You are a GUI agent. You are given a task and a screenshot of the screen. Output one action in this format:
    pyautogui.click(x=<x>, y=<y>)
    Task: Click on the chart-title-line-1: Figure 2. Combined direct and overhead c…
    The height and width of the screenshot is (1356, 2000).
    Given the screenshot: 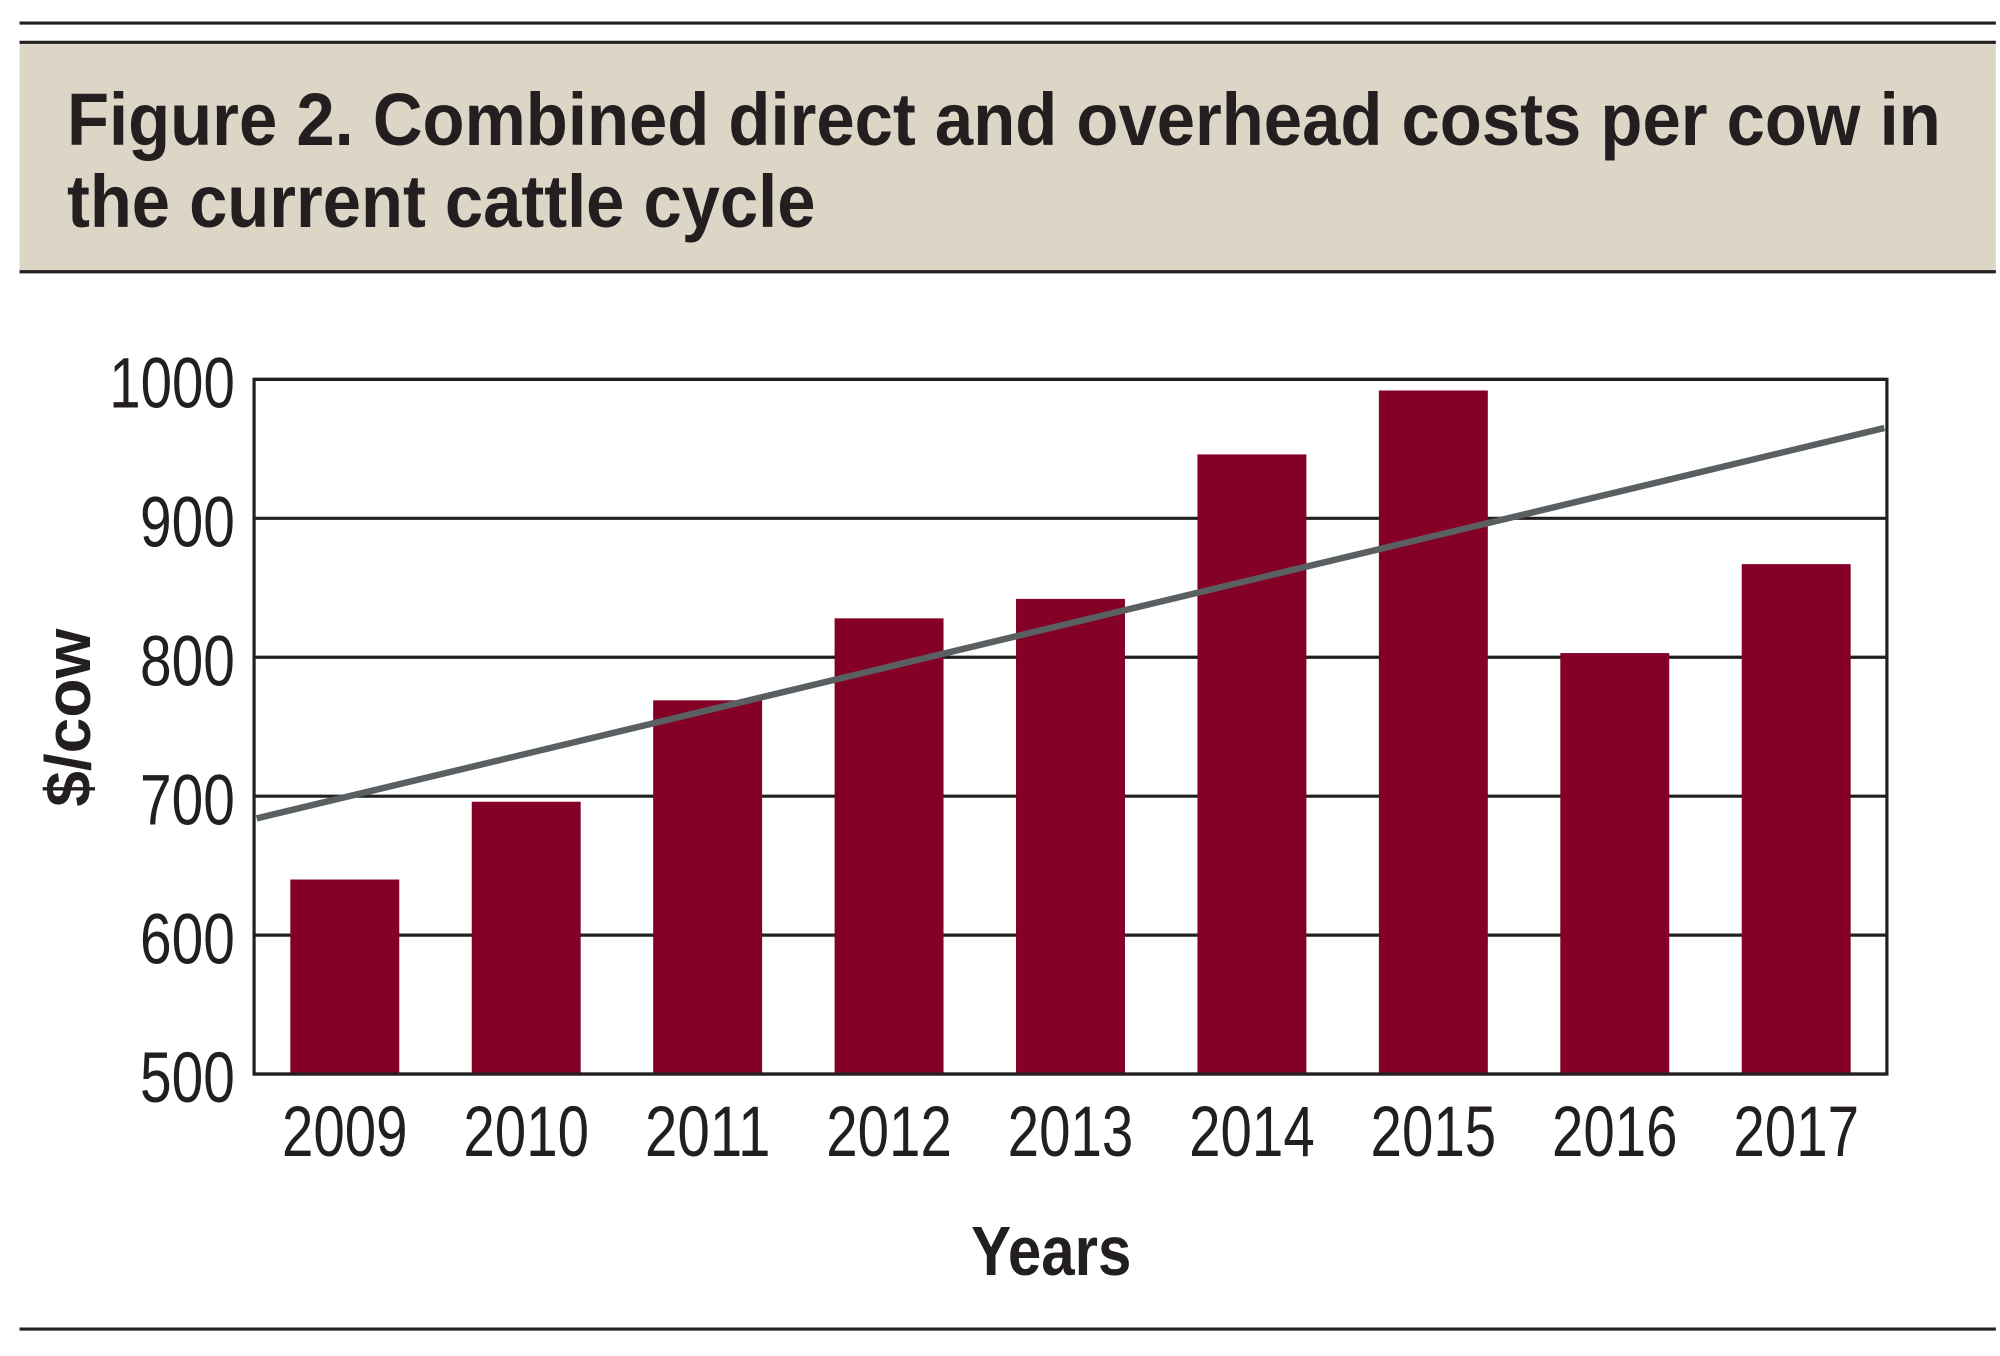 What is the action you would take?
    pyautogui.click(x=1004, y=119)
    